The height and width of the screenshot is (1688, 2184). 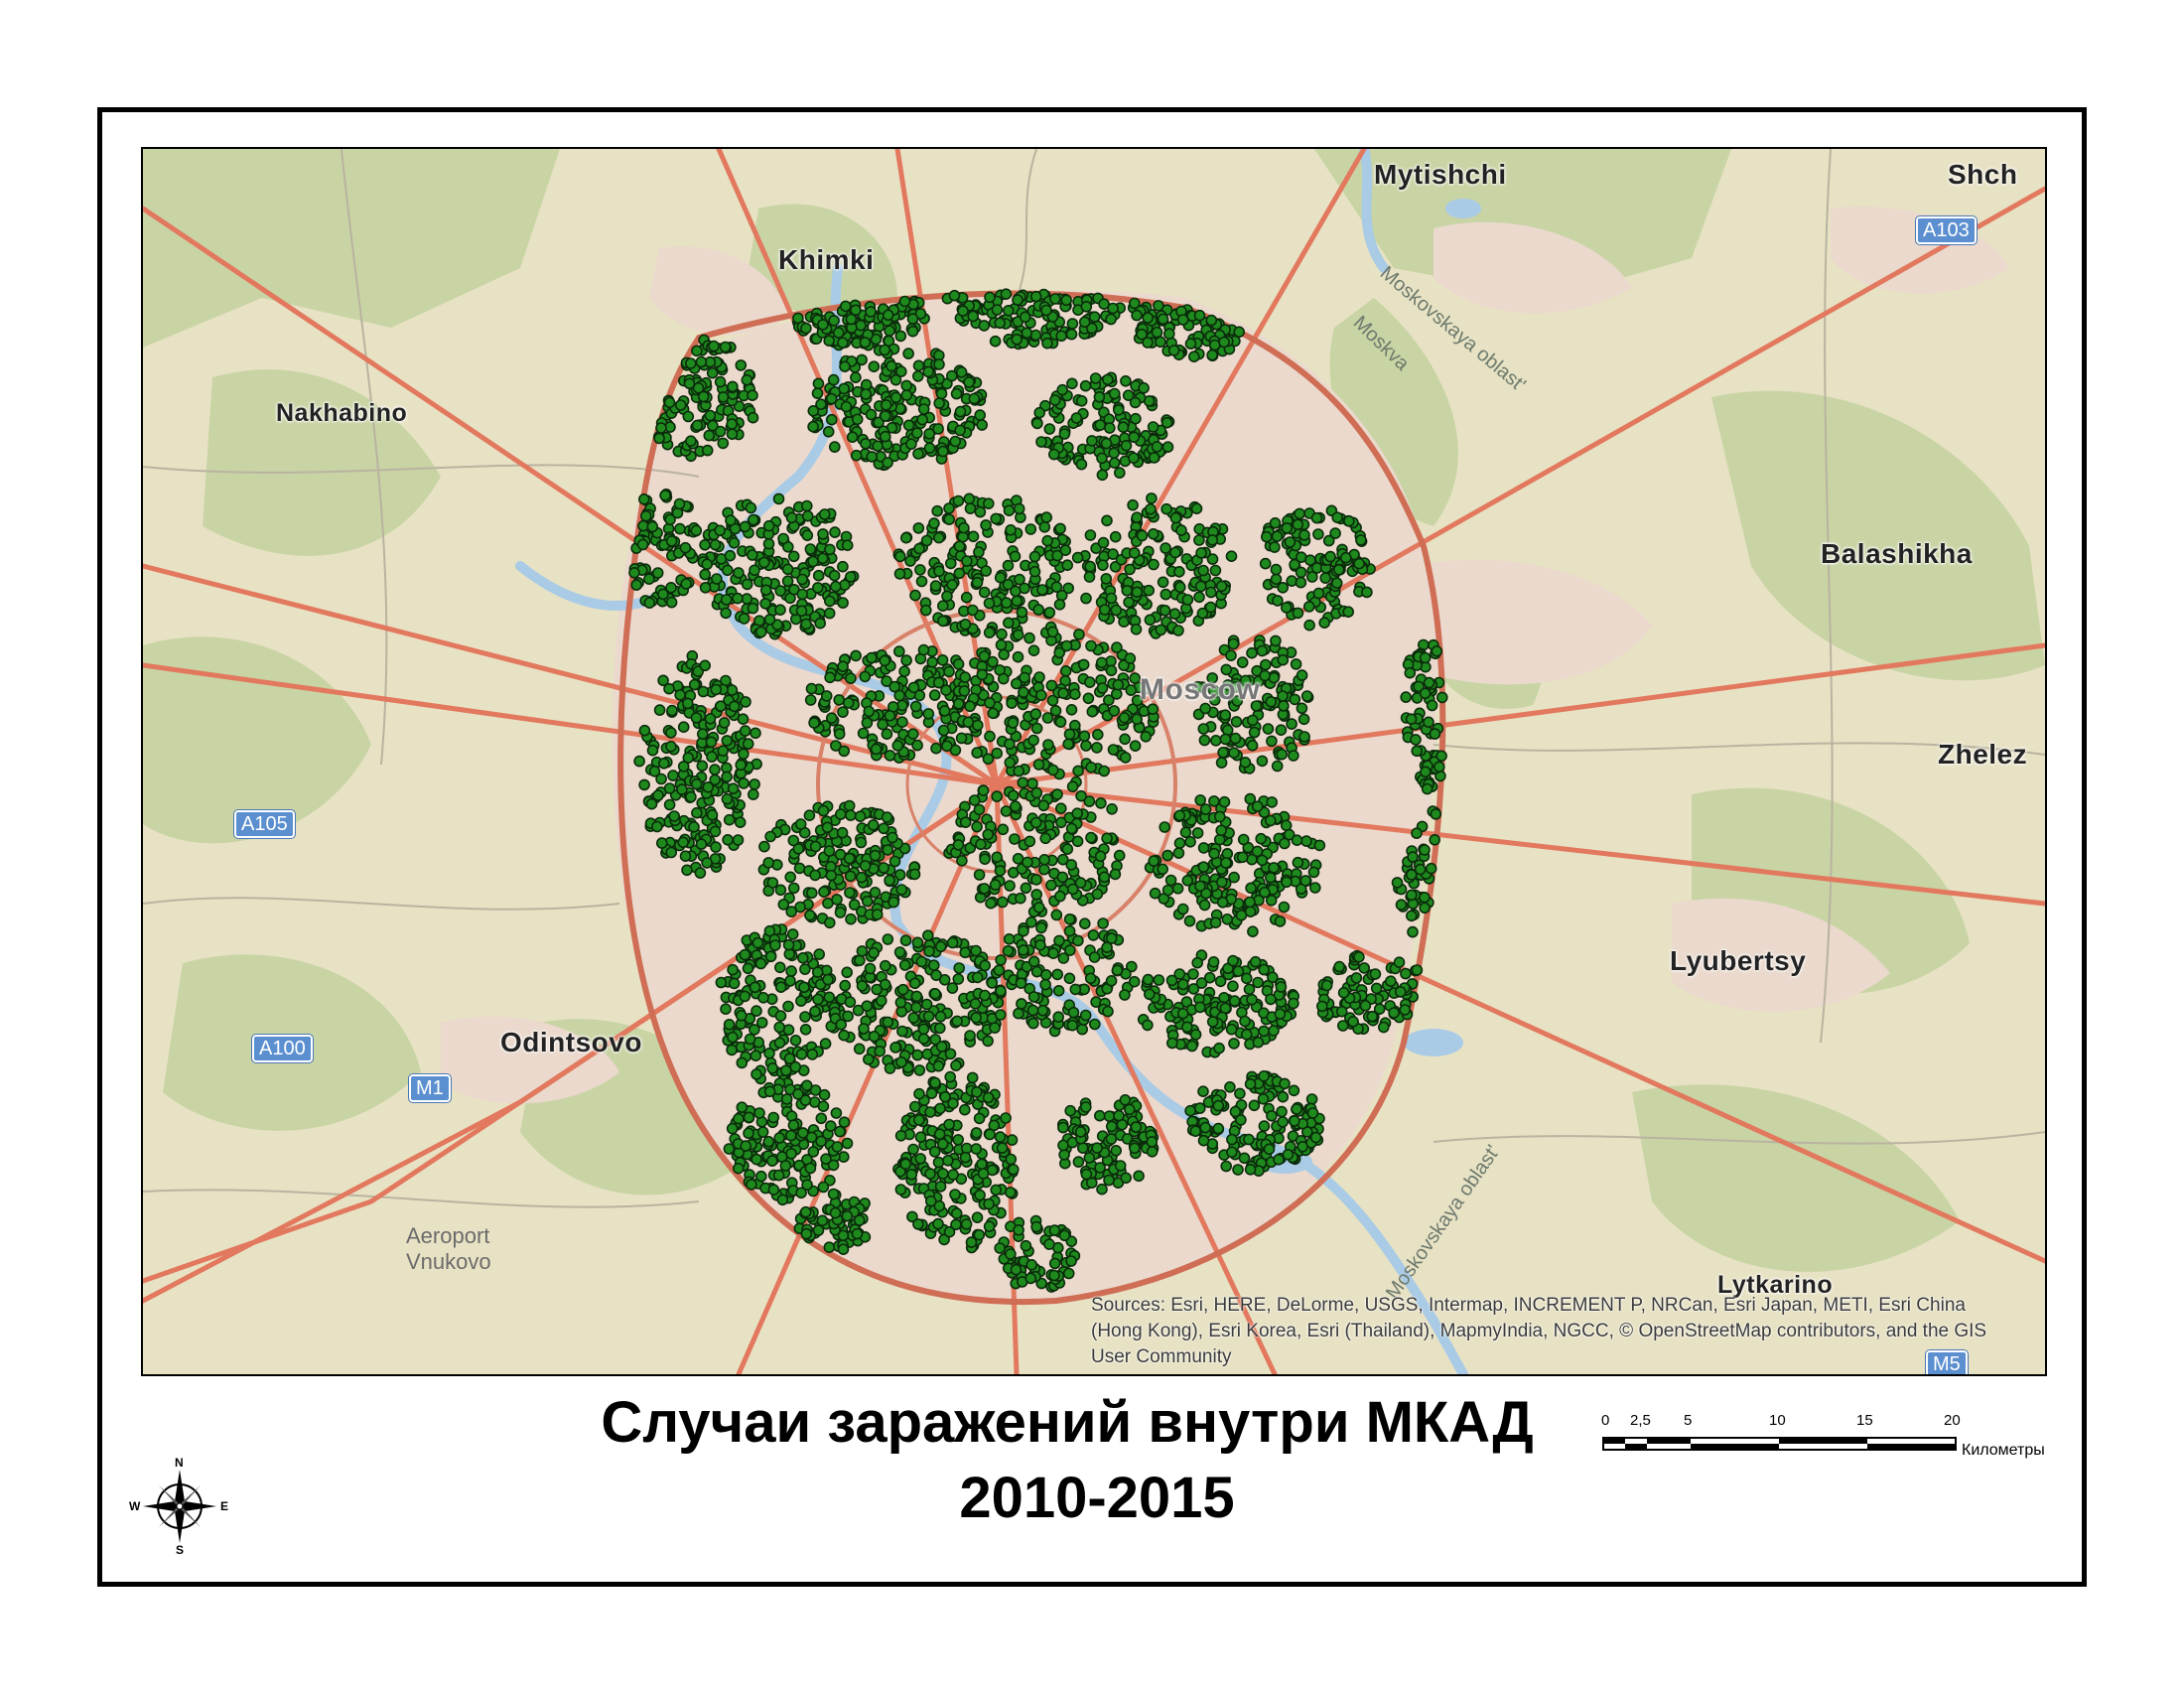 I want to click on label-zhelez: Zhelez, so click(x=1983, y=754).